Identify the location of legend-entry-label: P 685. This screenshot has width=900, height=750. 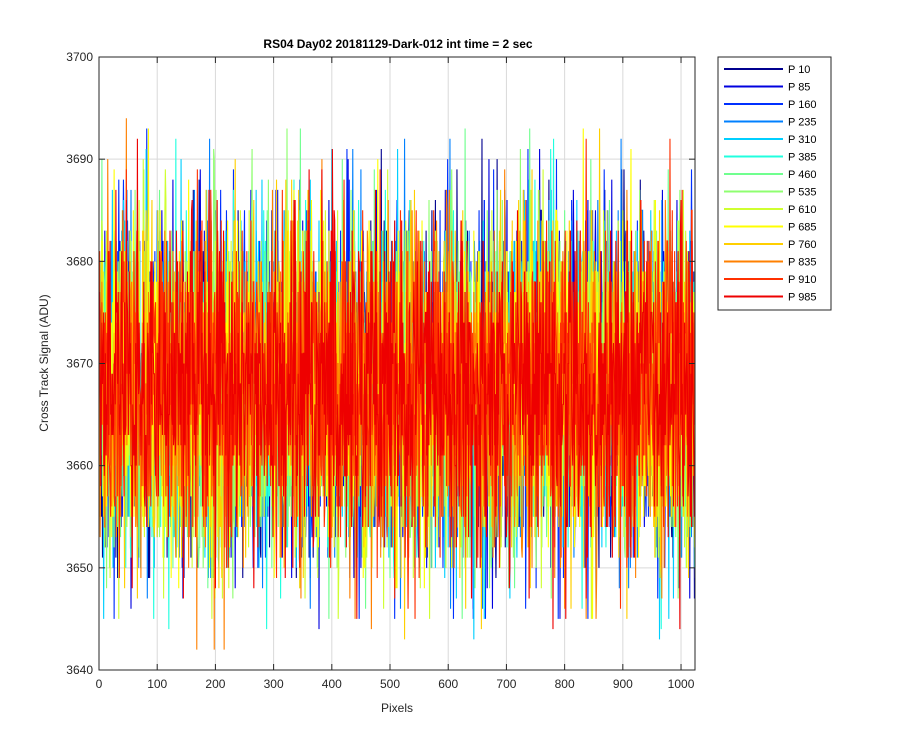
(802, 228).